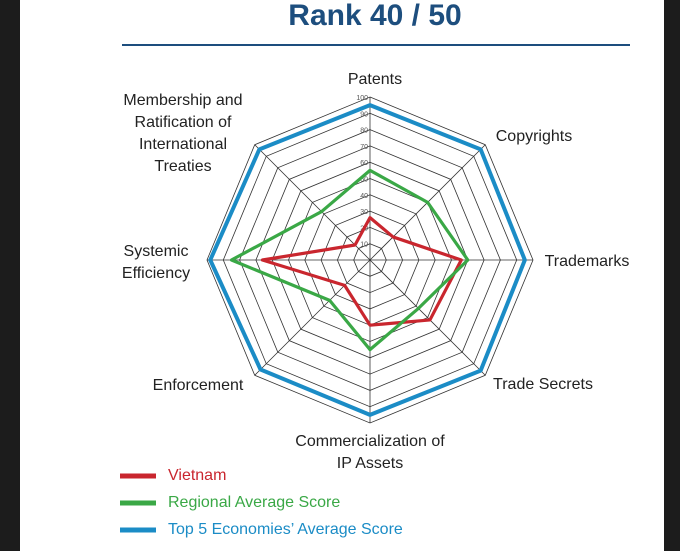 This screenshot has height=551, width=680. I want to click on axis-label: Copyrights, so click(534, 136).